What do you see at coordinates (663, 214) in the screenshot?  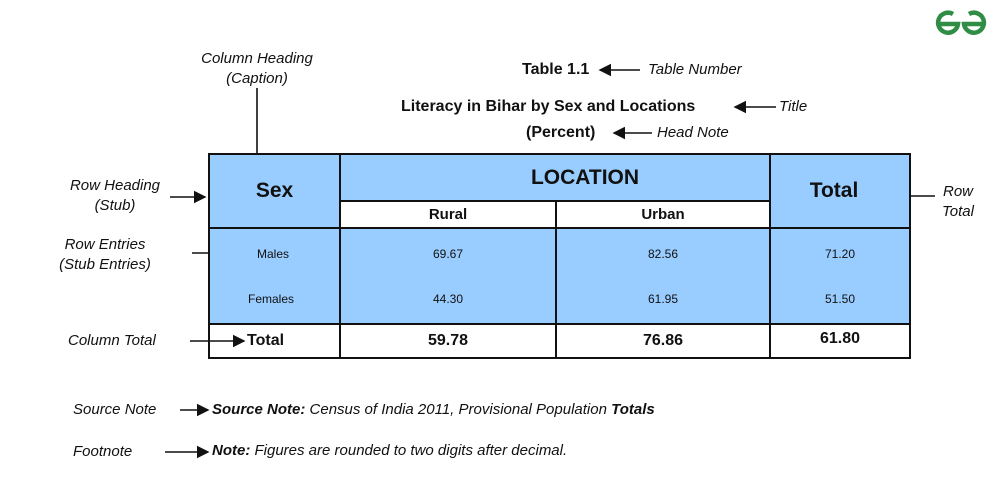 I see `column-header-urban: Urban` at bounding box center [663, 214].